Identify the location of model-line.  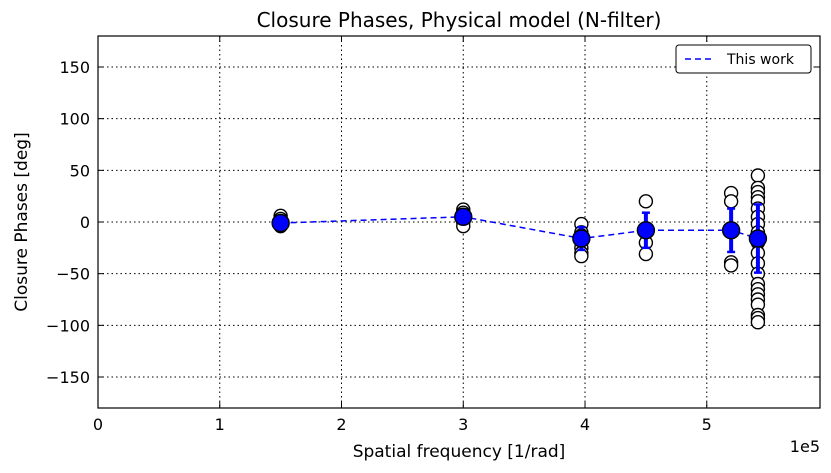
(519, 228).